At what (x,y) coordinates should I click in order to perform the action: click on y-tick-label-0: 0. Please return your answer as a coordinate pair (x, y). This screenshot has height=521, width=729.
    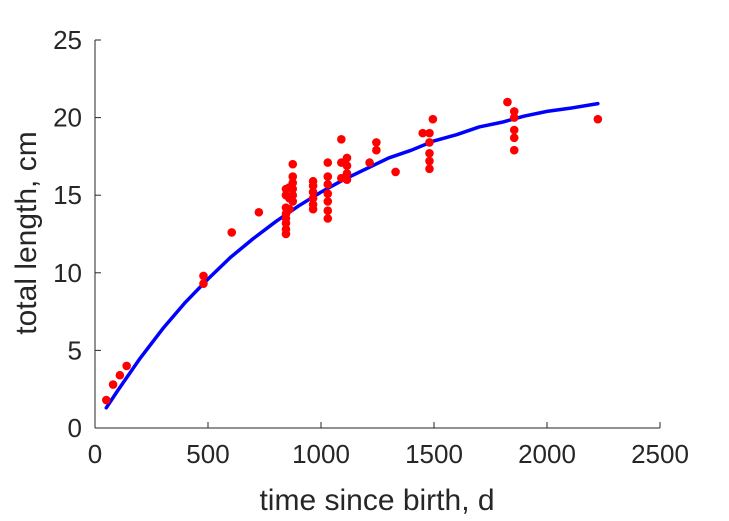
    Looking at the image, I should click on (75, 428).